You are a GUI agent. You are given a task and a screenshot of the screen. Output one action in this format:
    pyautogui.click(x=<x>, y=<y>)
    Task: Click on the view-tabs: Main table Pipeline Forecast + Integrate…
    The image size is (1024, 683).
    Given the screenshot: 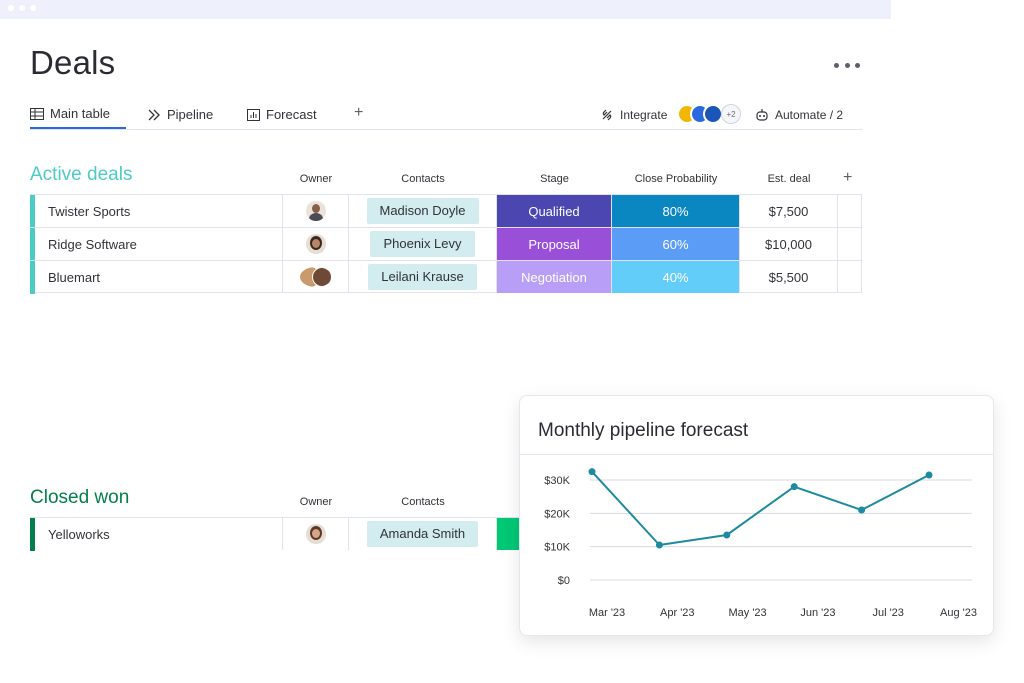 What is the action you would take?
    pyautogui.click(x=446, y=115)
    